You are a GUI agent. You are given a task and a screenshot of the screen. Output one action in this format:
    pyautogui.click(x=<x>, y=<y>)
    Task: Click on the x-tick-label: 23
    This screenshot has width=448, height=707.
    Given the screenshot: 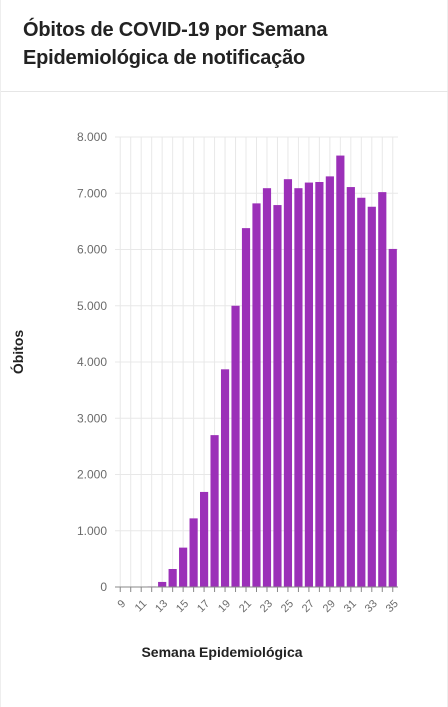 What is the action you would take?
    pyautogui.click(x=266, y=606)
    